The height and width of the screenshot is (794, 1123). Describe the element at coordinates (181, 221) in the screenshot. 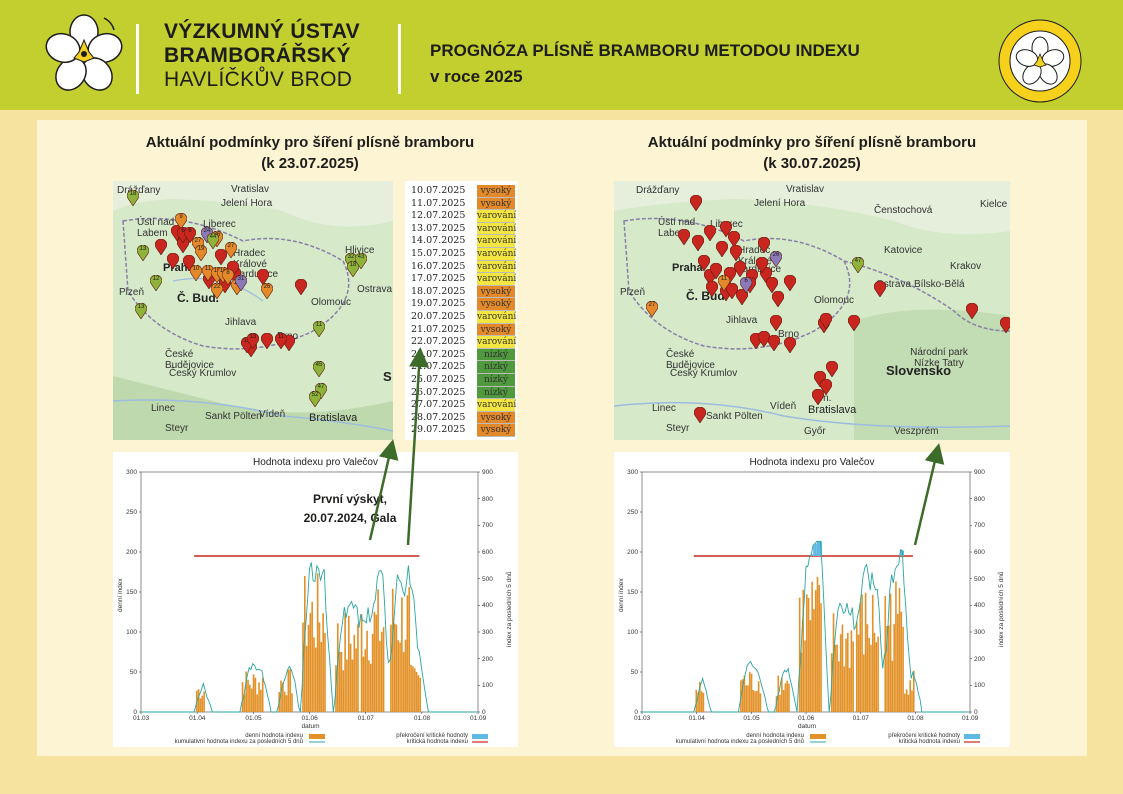

I see `map-marker: 9` at that location.